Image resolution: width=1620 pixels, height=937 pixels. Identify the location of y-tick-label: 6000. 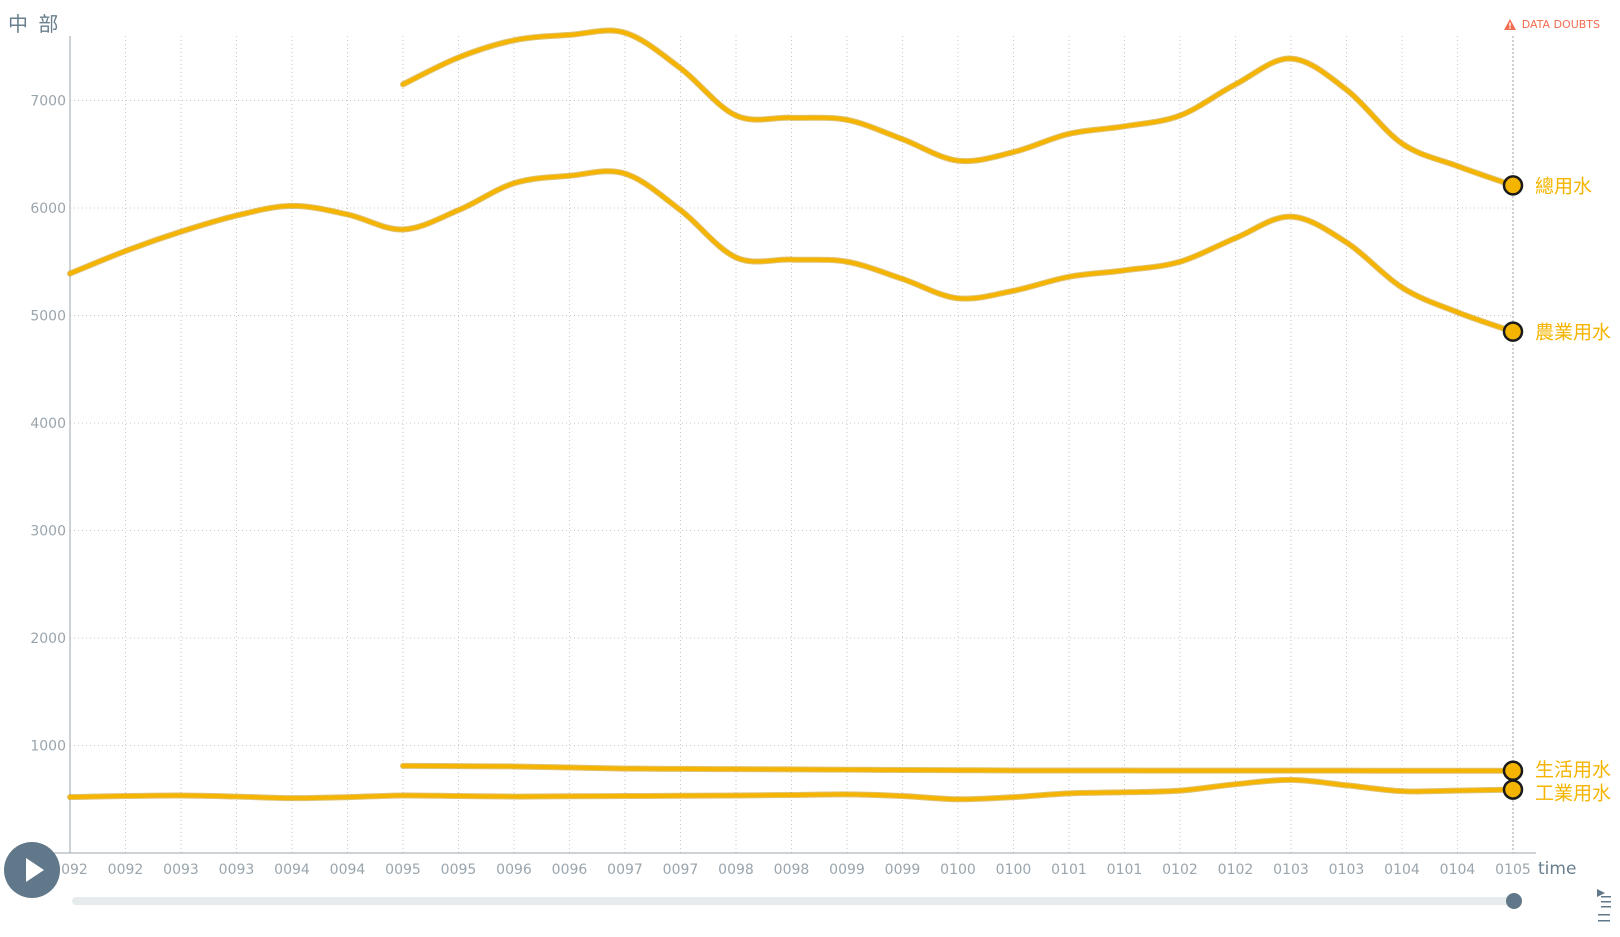
(48, 209).